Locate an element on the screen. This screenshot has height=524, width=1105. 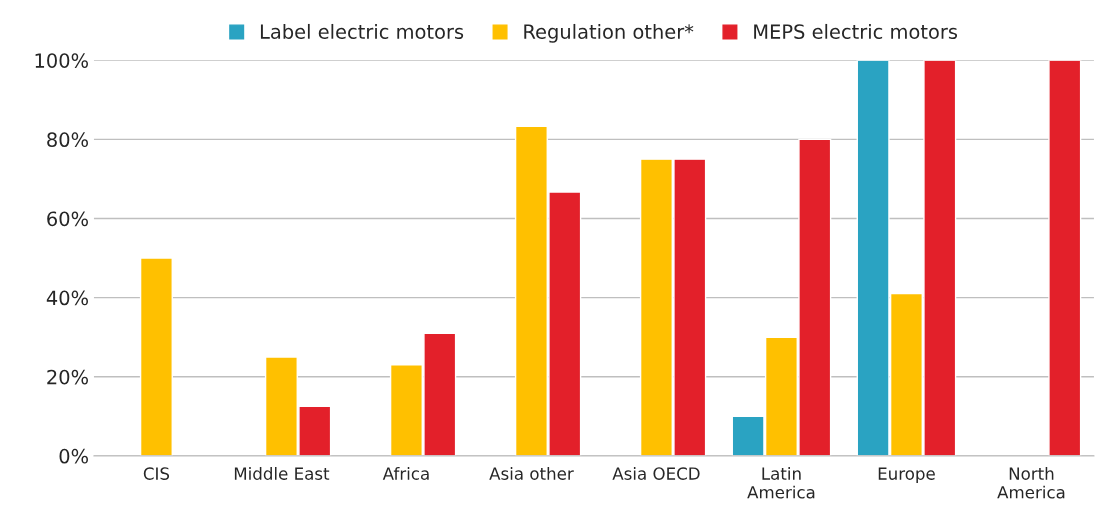
y-tick-label: 40% is located at coordinates (67, 298).